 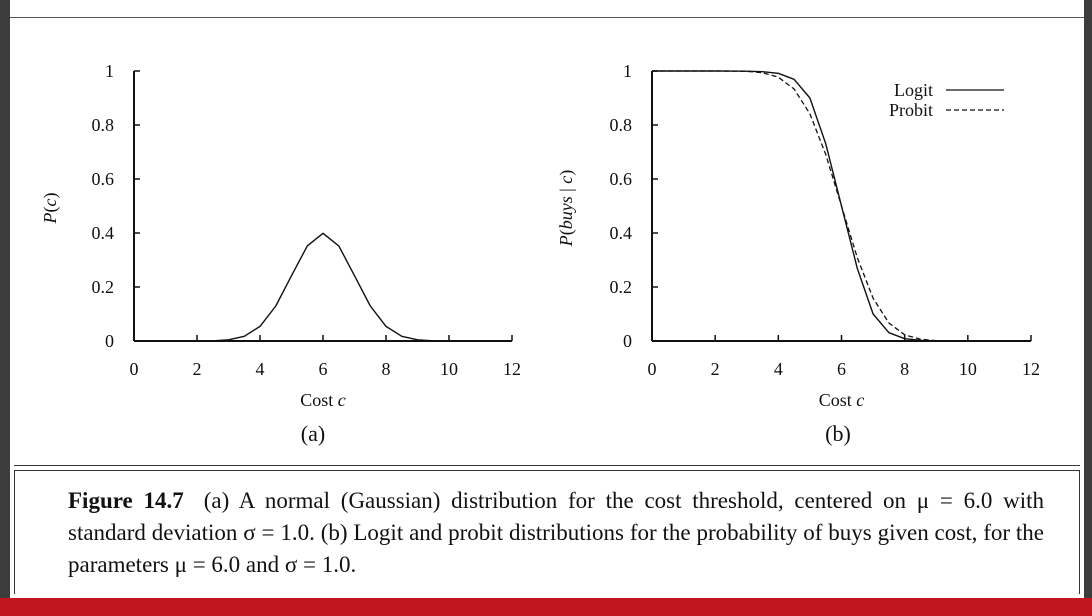 I want to click on y-axis-label: P(c), so click(x=50, y=209).